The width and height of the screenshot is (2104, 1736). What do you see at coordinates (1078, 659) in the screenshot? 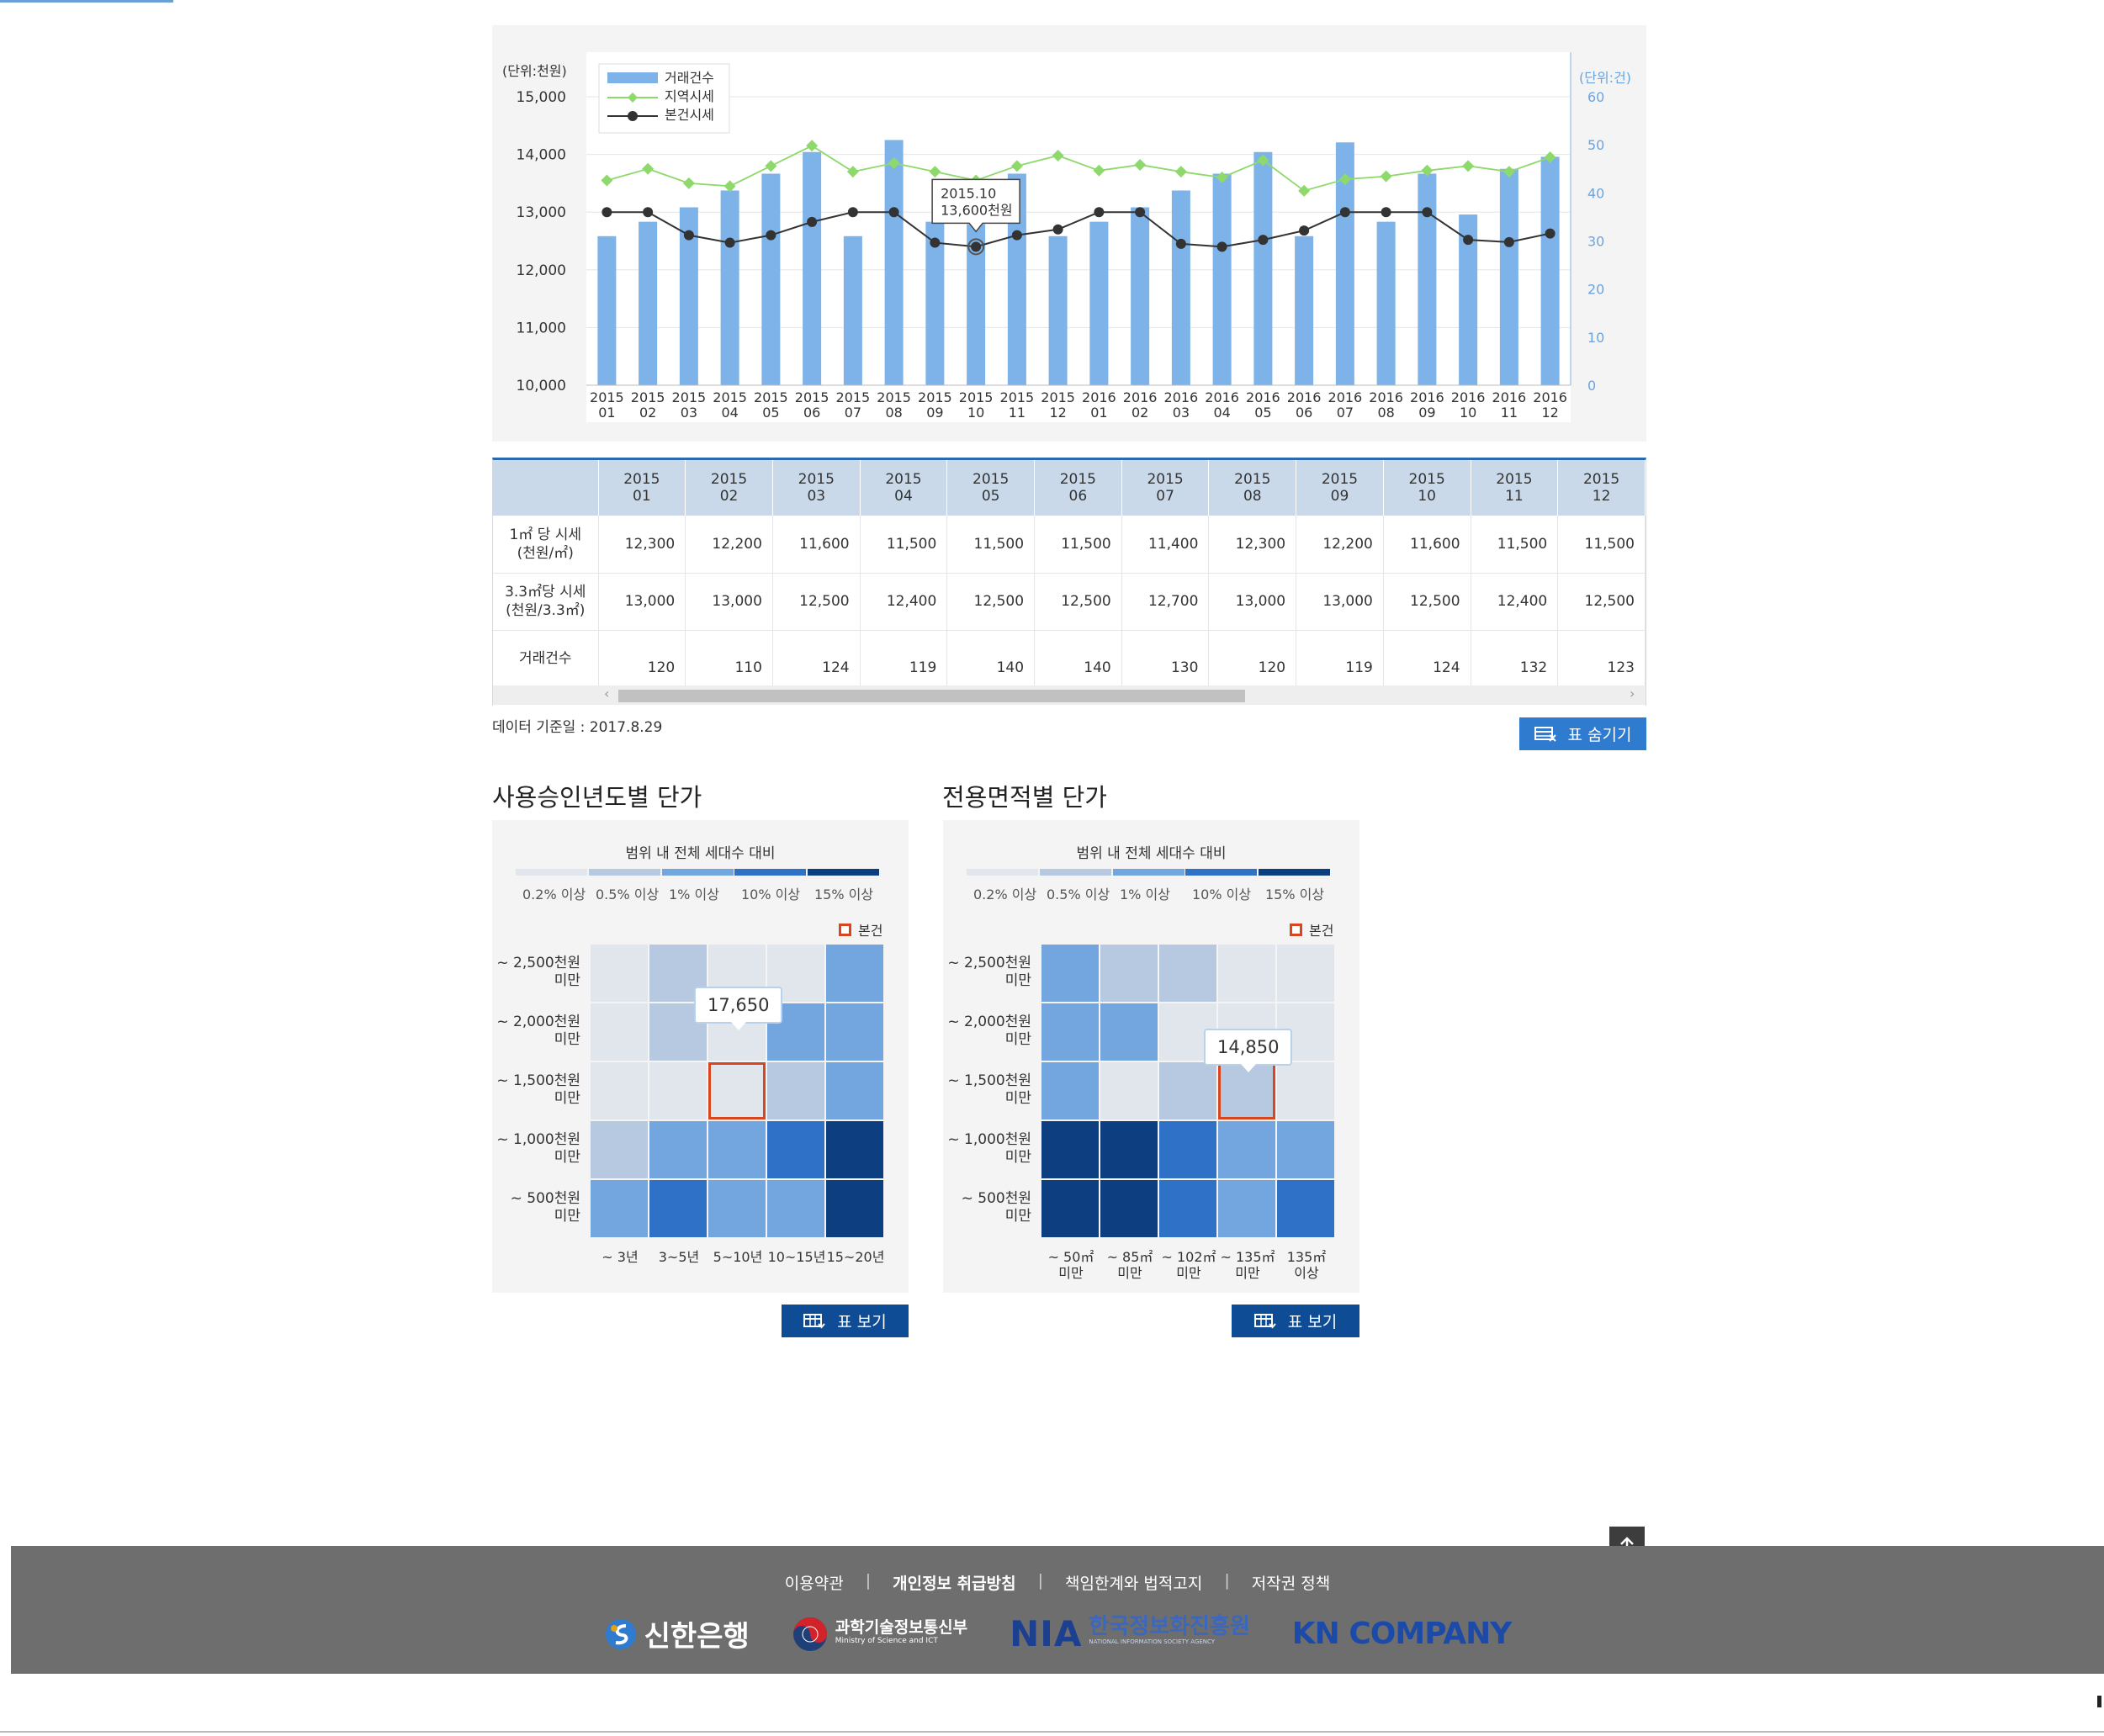
I see `table-cell: 140` at bounding box center [1078, 659].